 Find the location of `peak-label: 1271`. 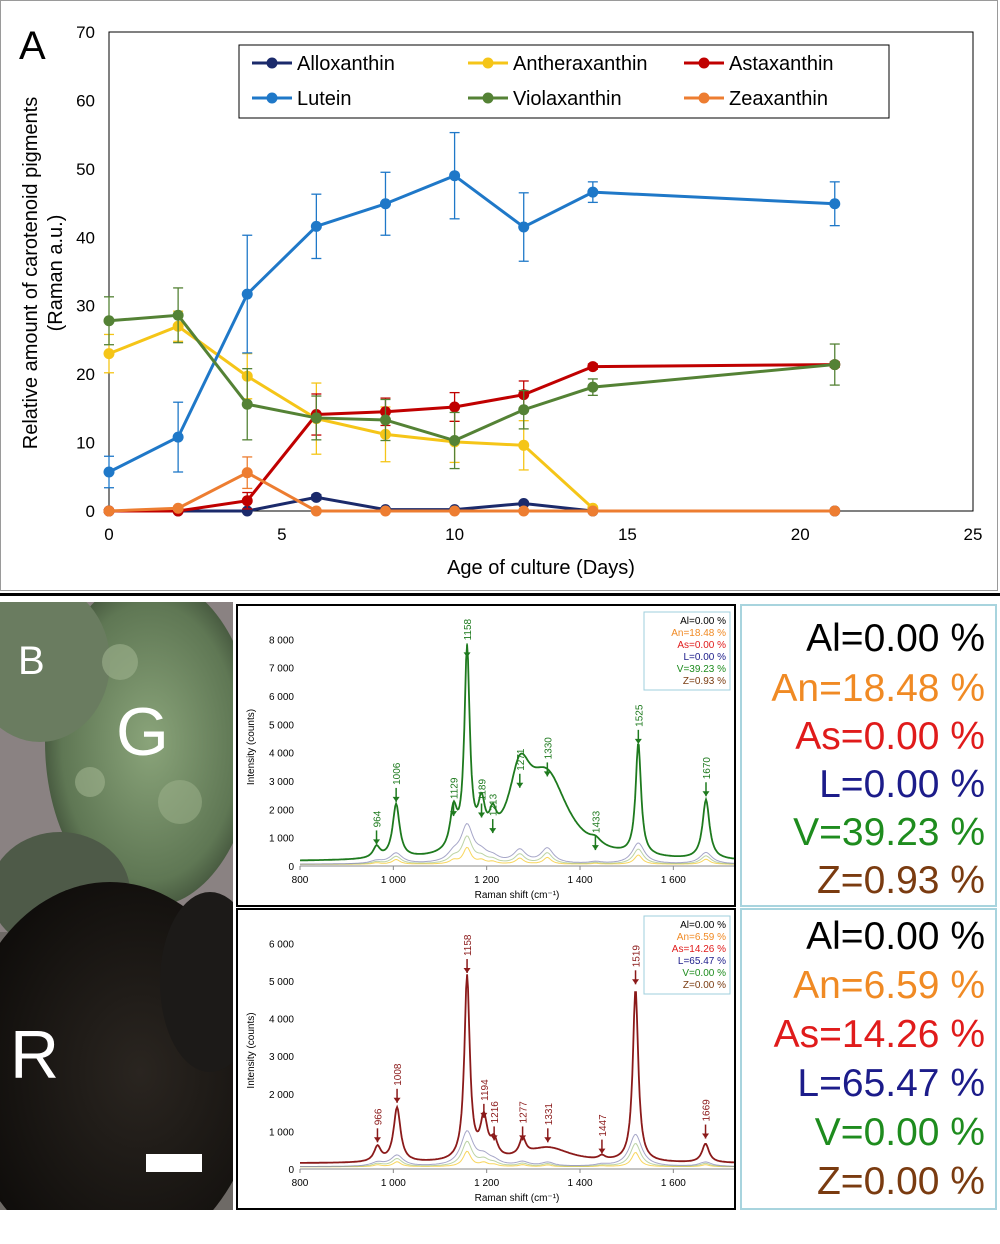

peak-label: 1271 is located at coordinates (521, 759).